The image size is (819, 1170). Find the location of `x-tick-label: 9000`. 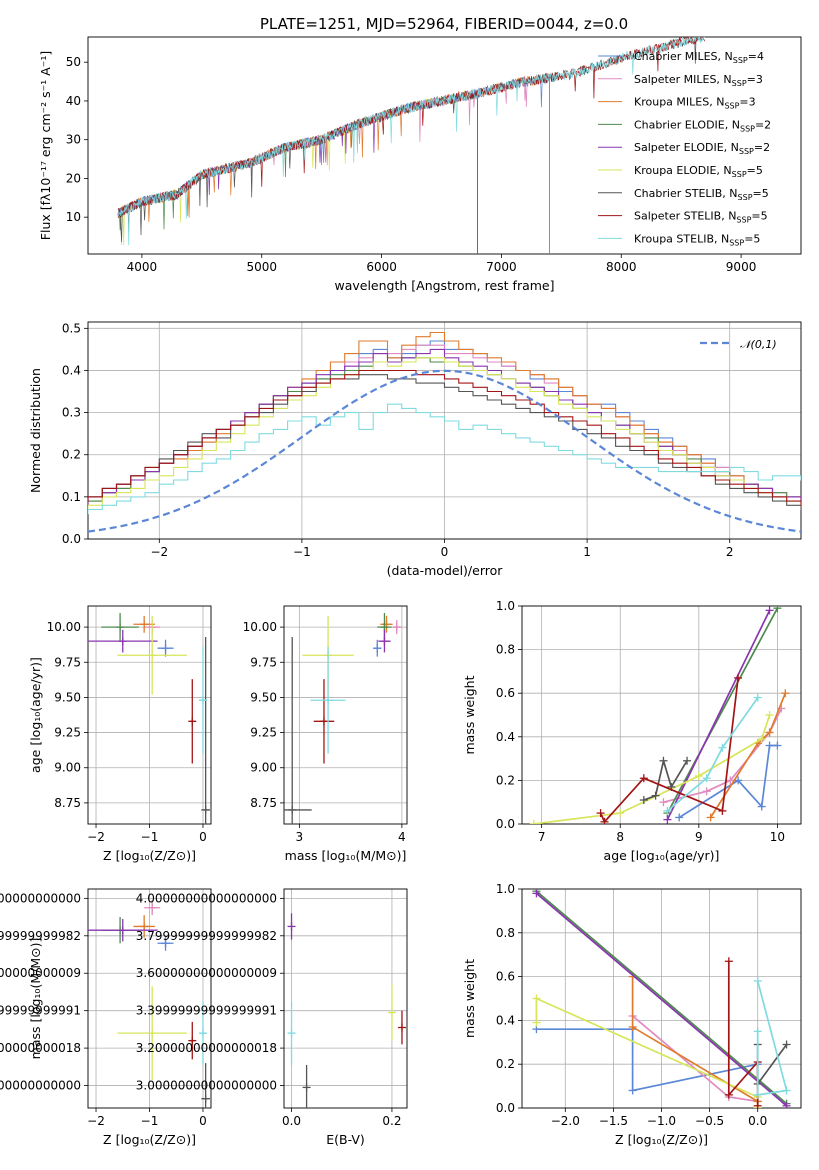

x-tick-label: 9000 is located at coordinates (741, 267).